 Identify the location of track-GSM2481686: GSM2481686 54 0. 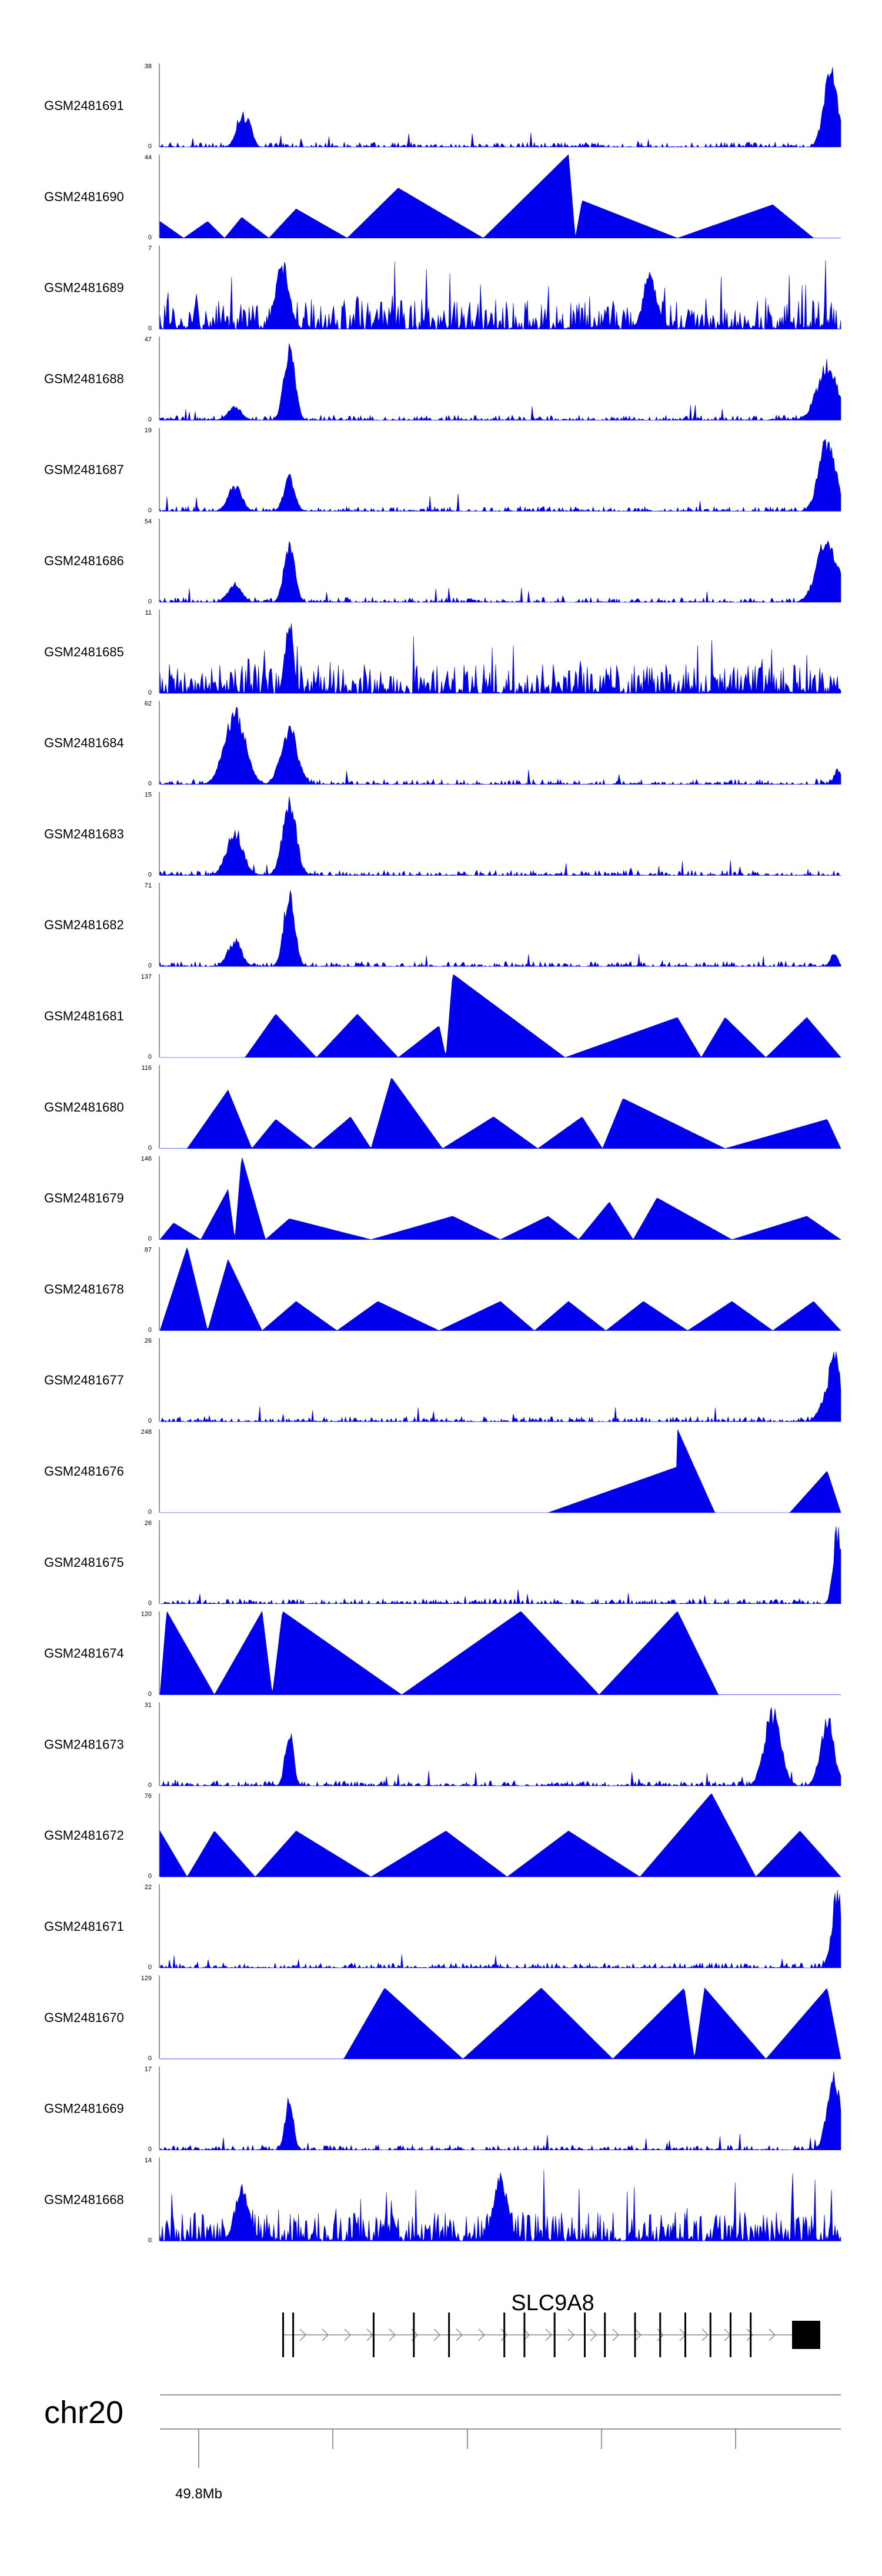
(442, 561).